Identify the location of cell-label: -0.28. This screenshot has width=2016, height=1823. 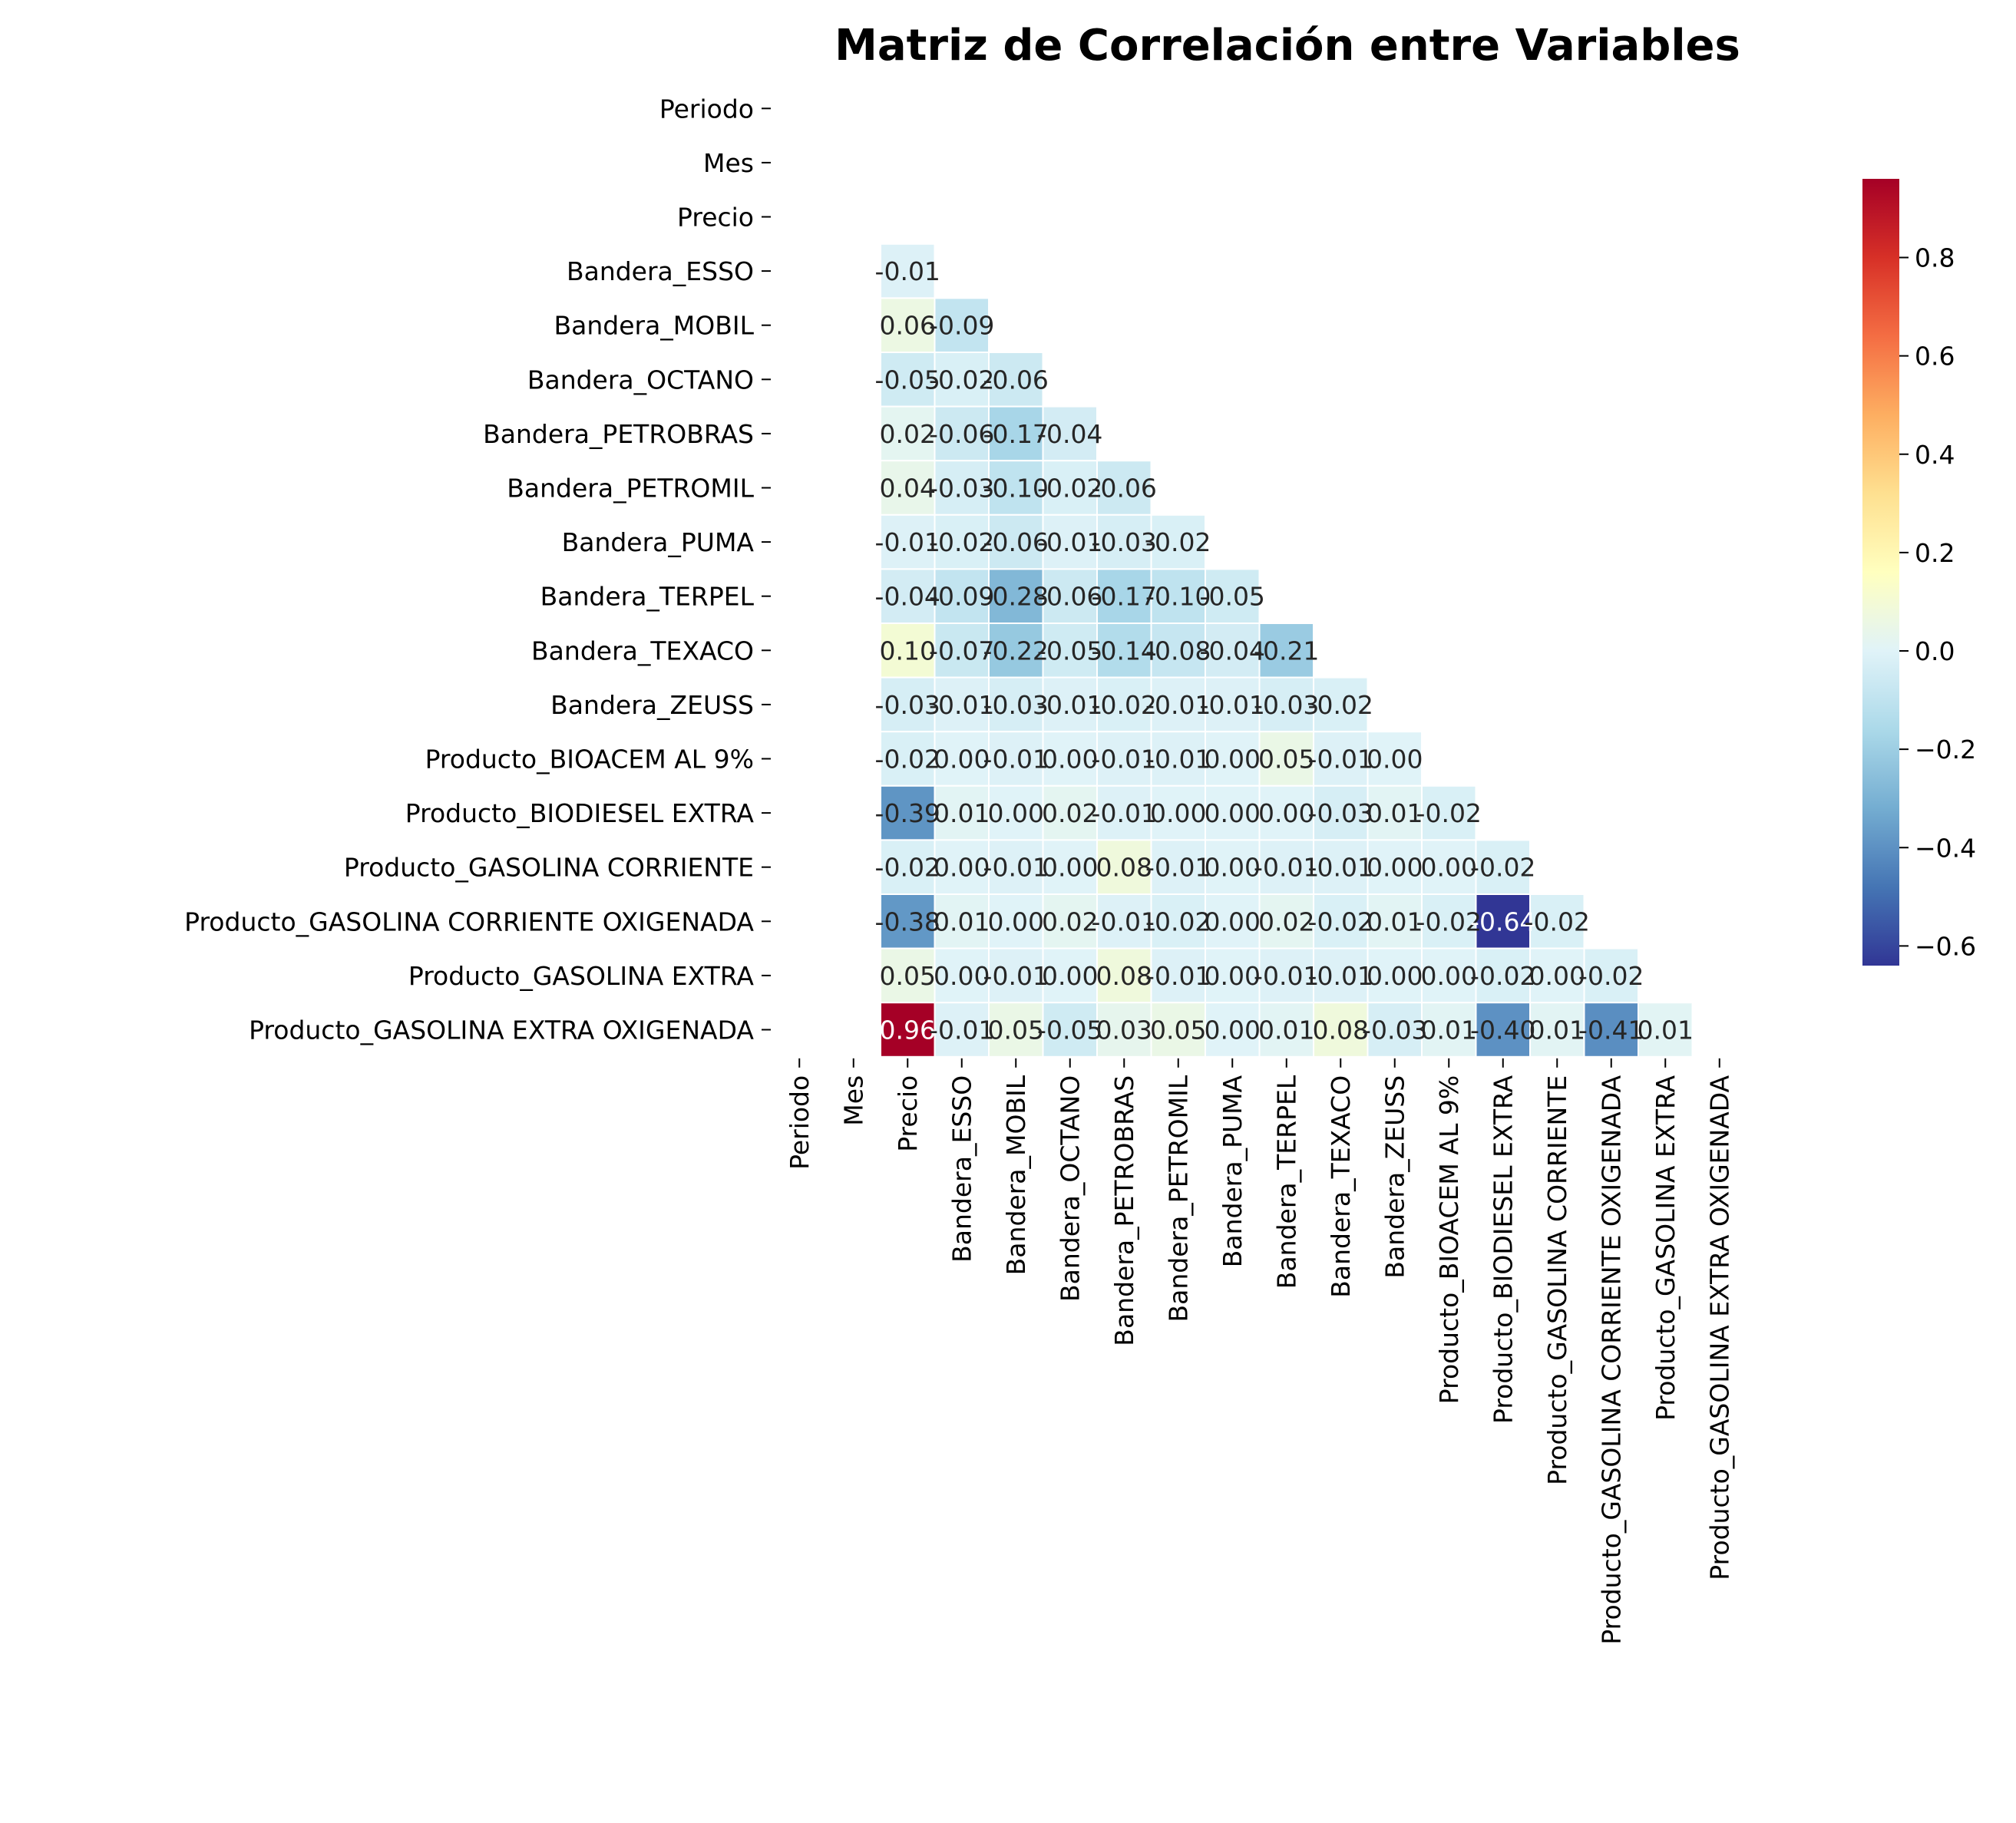
(1016, 597).